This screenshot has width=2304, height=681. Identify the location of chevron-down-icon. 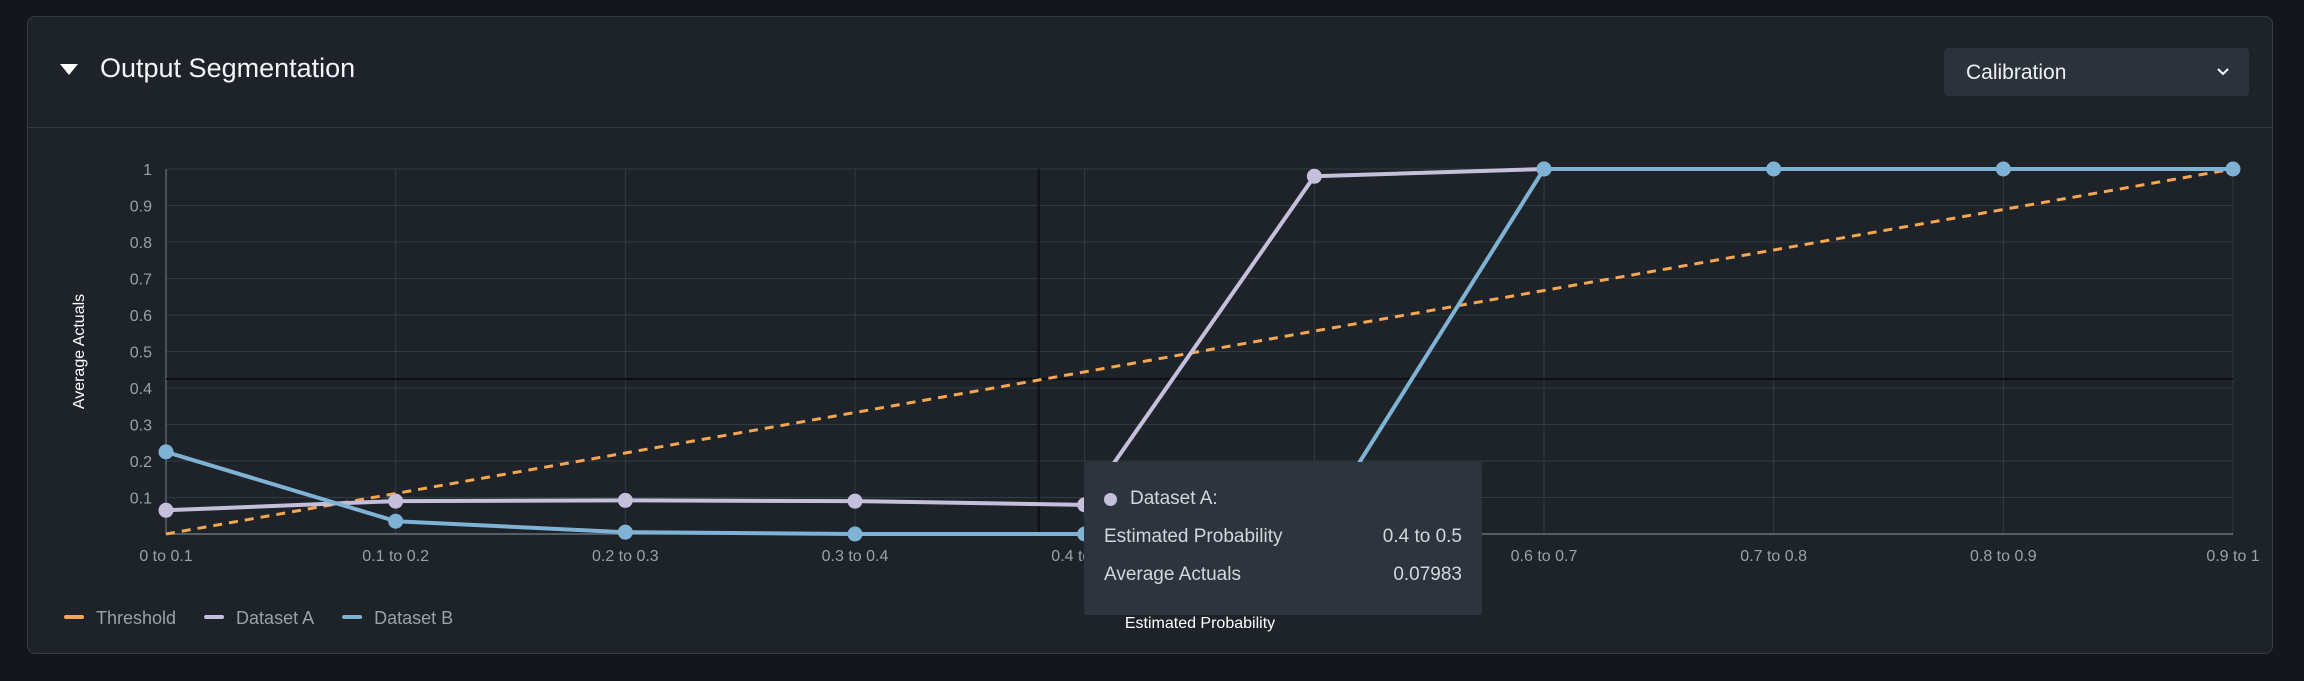
(2223, 72).